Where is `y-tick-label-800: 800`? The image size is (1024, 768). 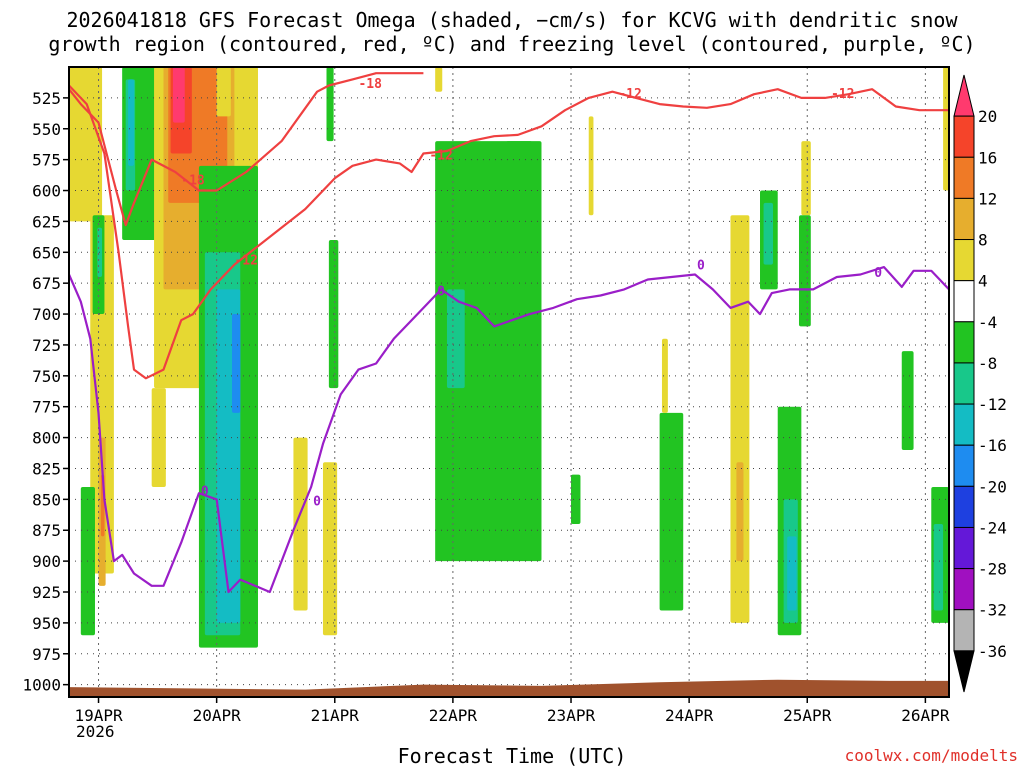 y-tick-label-800: 800 is located at coordinates (46, 438).